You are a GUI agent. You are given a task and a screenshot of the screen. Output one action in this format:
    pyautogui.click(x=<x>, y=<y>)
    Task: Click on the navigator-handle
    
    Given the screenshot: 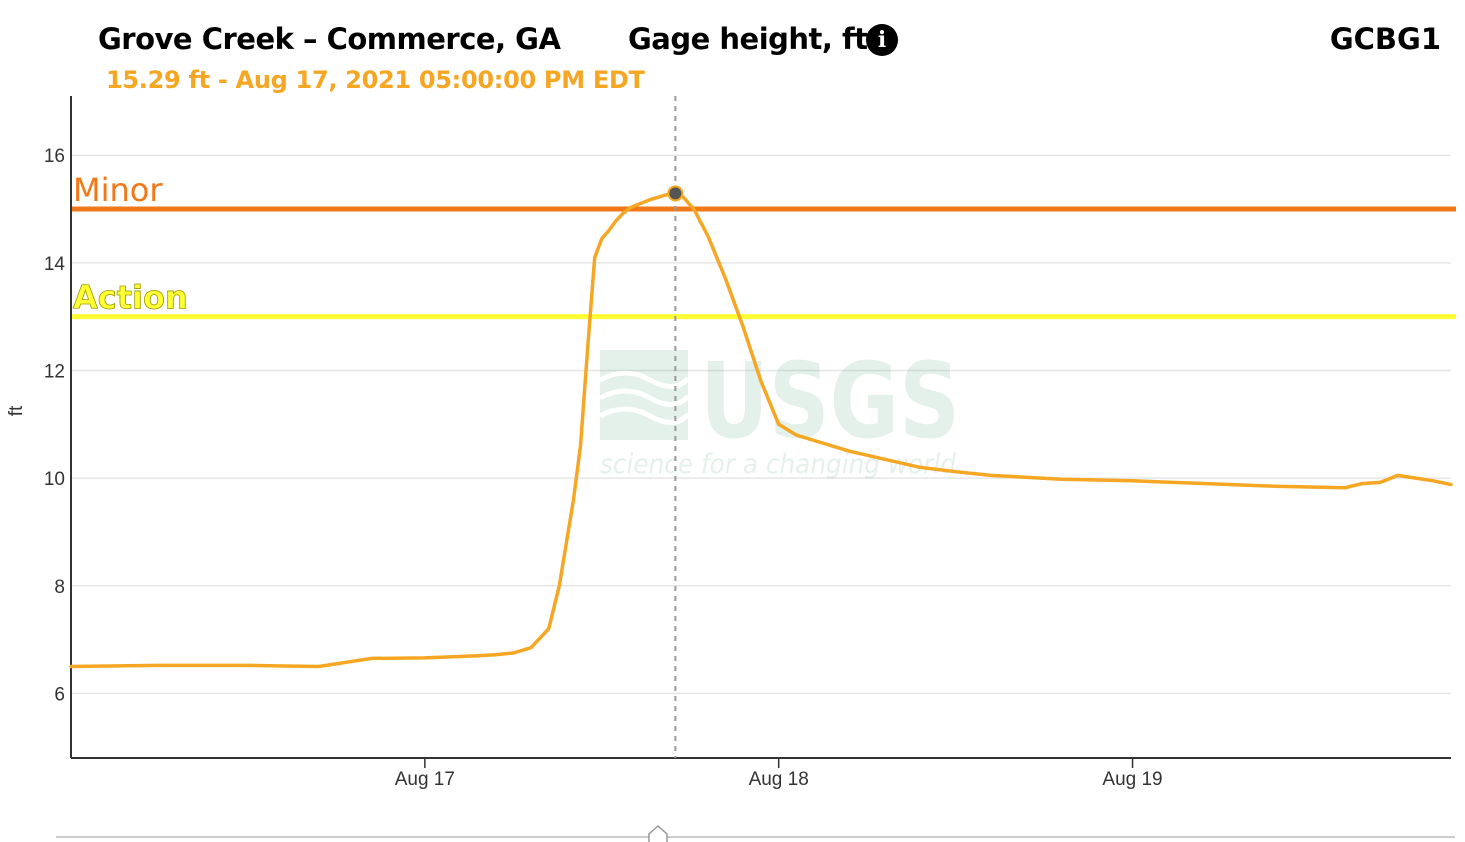 What is the action you would take?
    pyautogui.click(x=658, y=833)
    